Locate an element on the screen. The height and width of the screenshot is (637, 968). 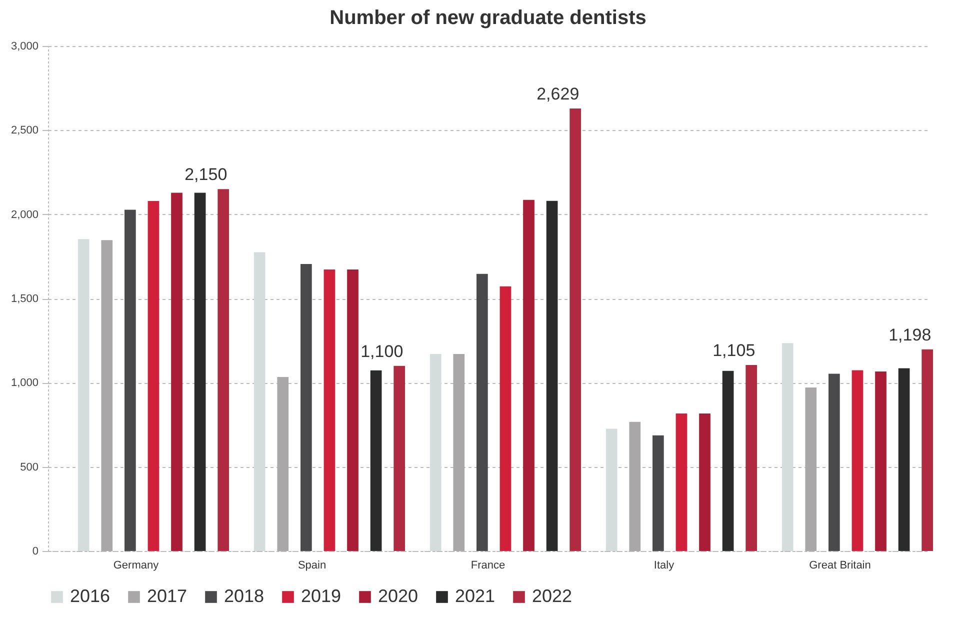
data-label: 1,100 is located at coordinates (382, 351).